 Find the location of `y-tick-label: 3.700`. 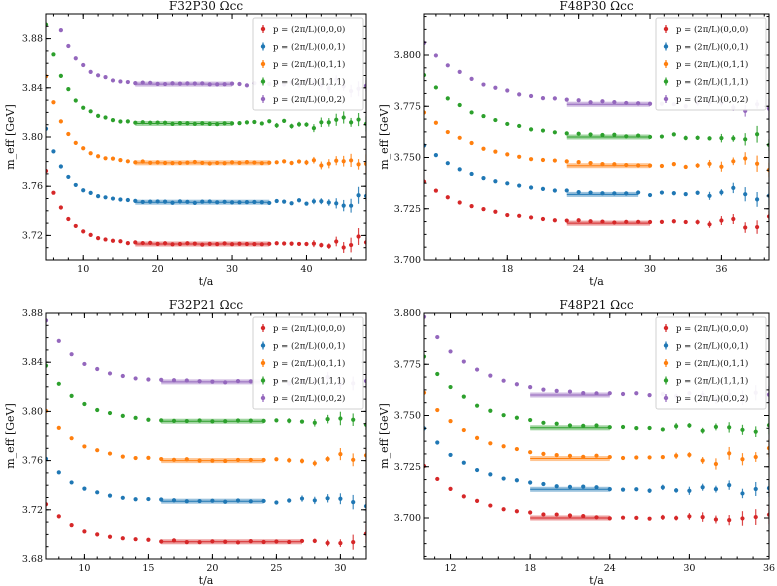

y-tick-label: 3.700 is located at coordinates (407, 260).